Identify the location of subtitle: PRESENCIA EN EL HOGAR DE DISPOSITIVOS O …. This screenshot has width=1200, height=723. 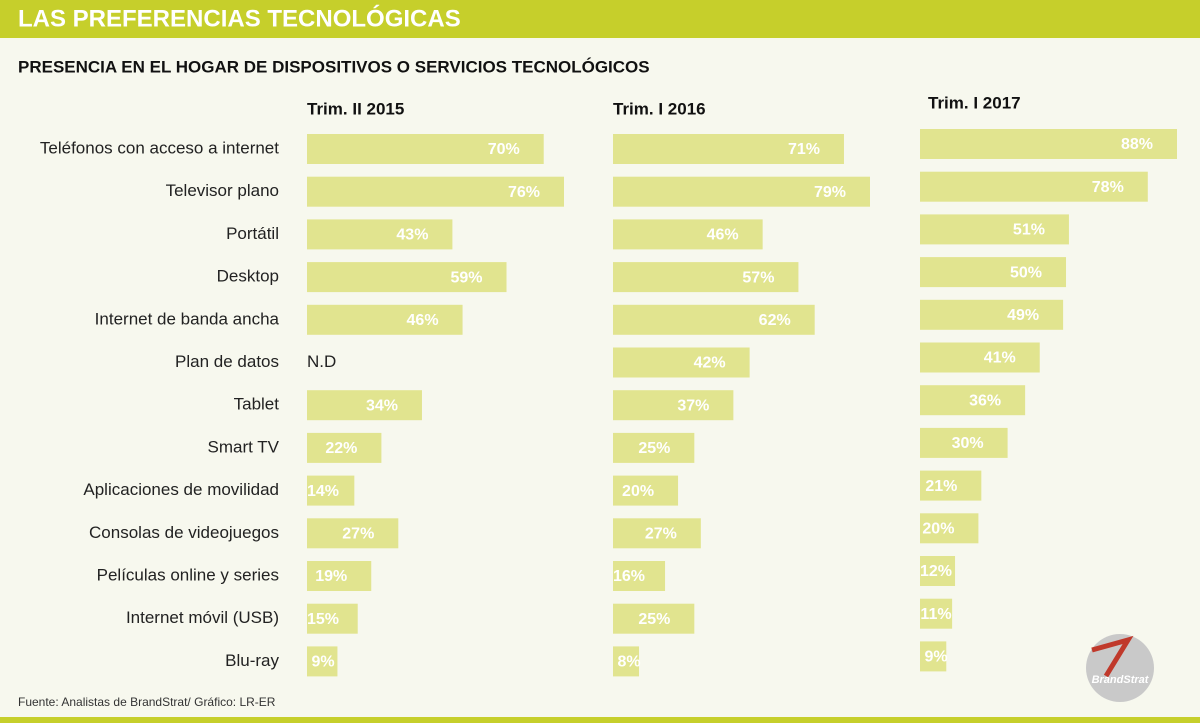
(334, 66).